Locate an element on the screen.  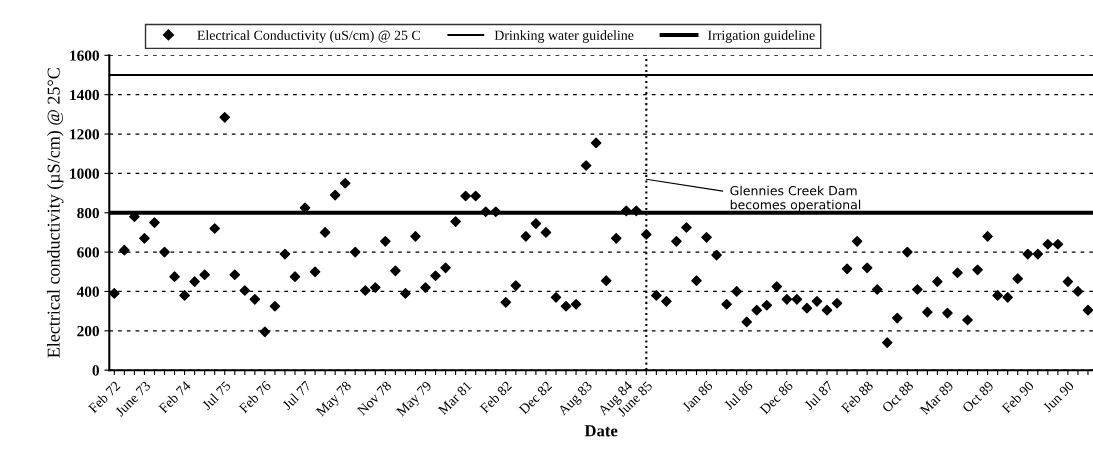
y-tick-label: 0 is located at coordinates (95, 370).